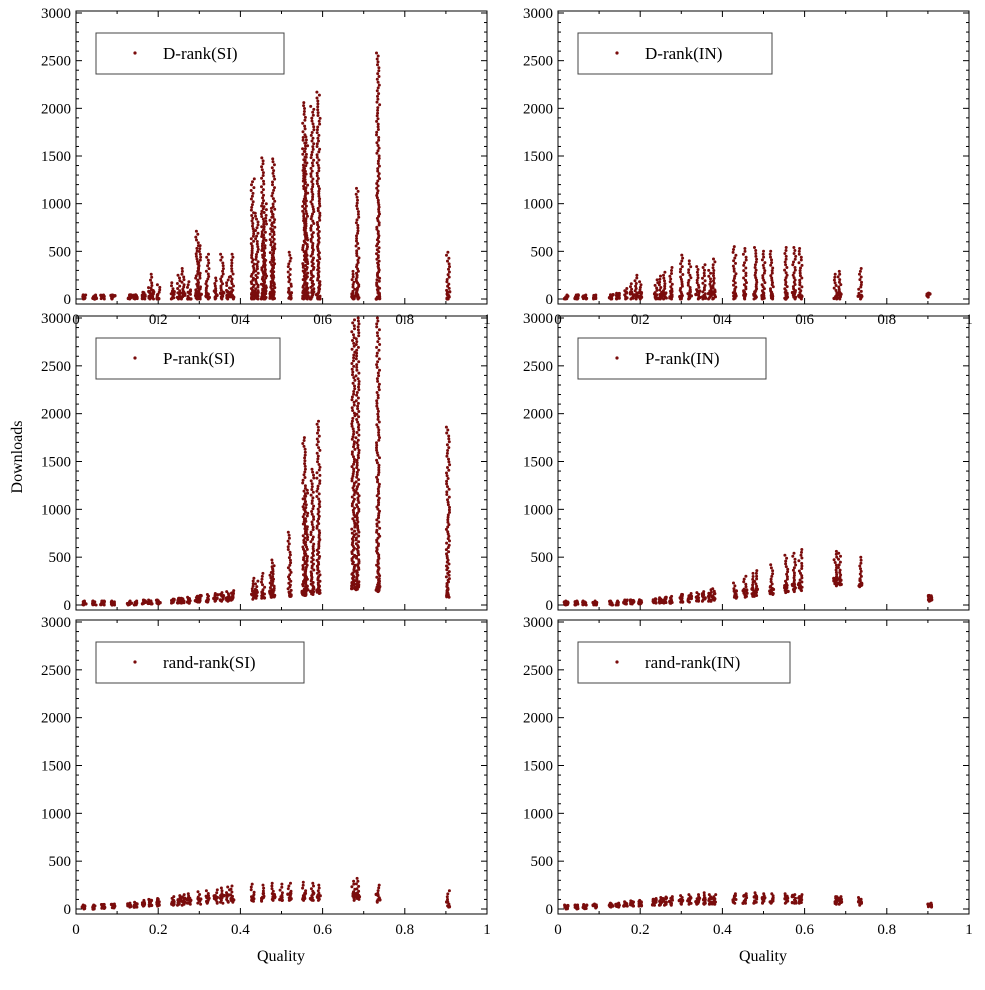 The image size is (985, 990). Describe the element at coordinates (538, 767) in the screenshot. I see `y-tick-label: 1500` at that location.